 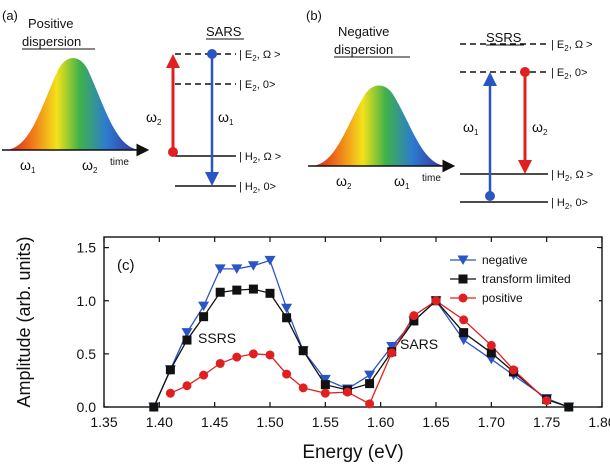 I want to click on sars-title: SARS, so click(x=224, y=31).